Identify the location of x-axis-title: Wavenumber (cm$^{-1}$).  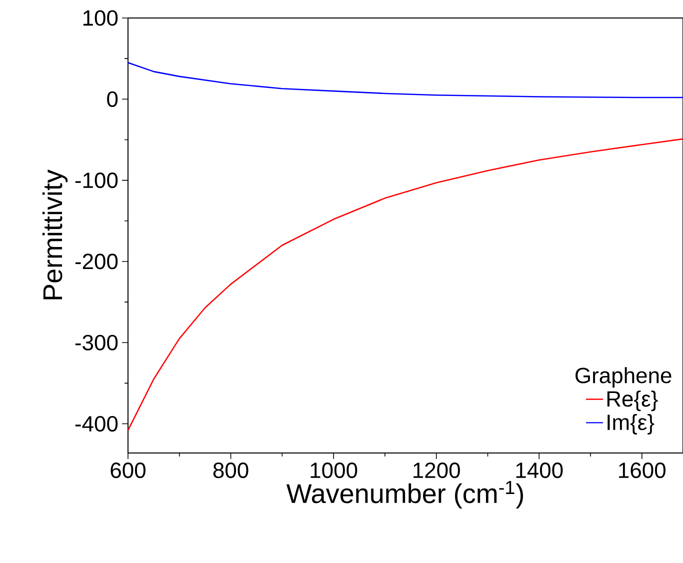
(404, 494).